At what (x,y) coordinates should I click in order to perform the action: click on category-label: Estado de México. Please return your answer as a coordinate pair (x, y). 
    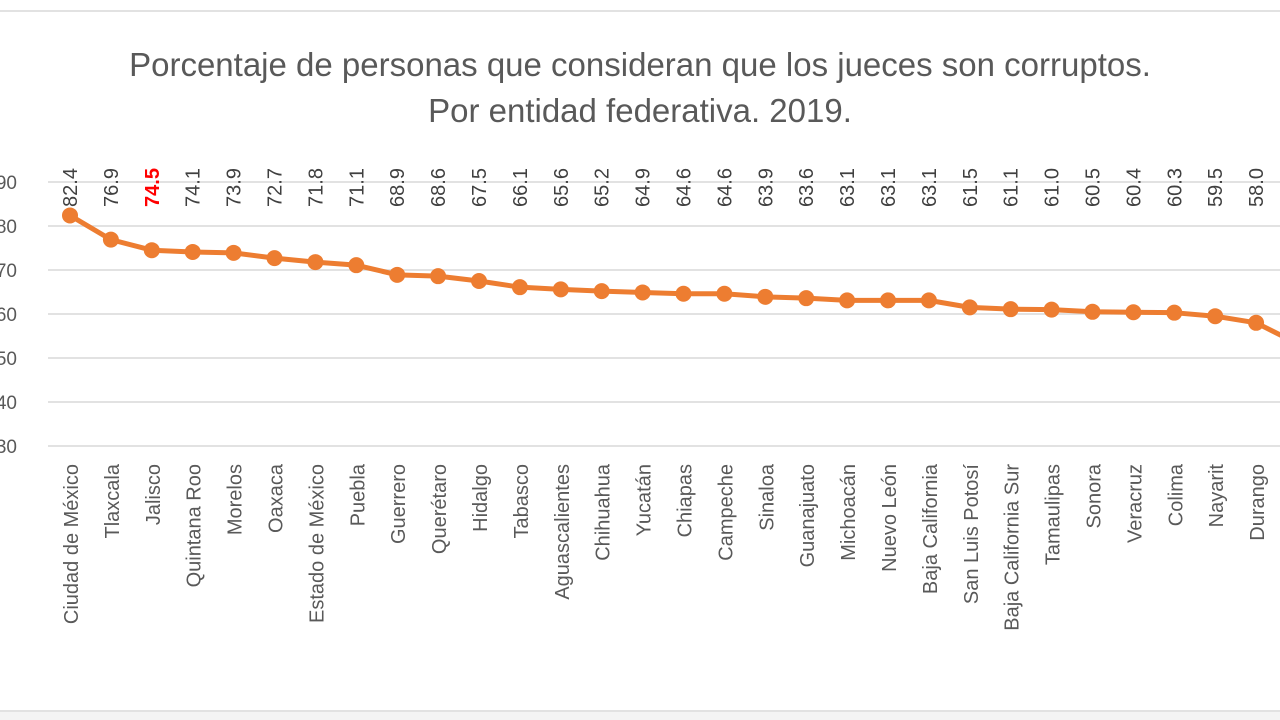
    Looking at the image, I should click on (317, 543).